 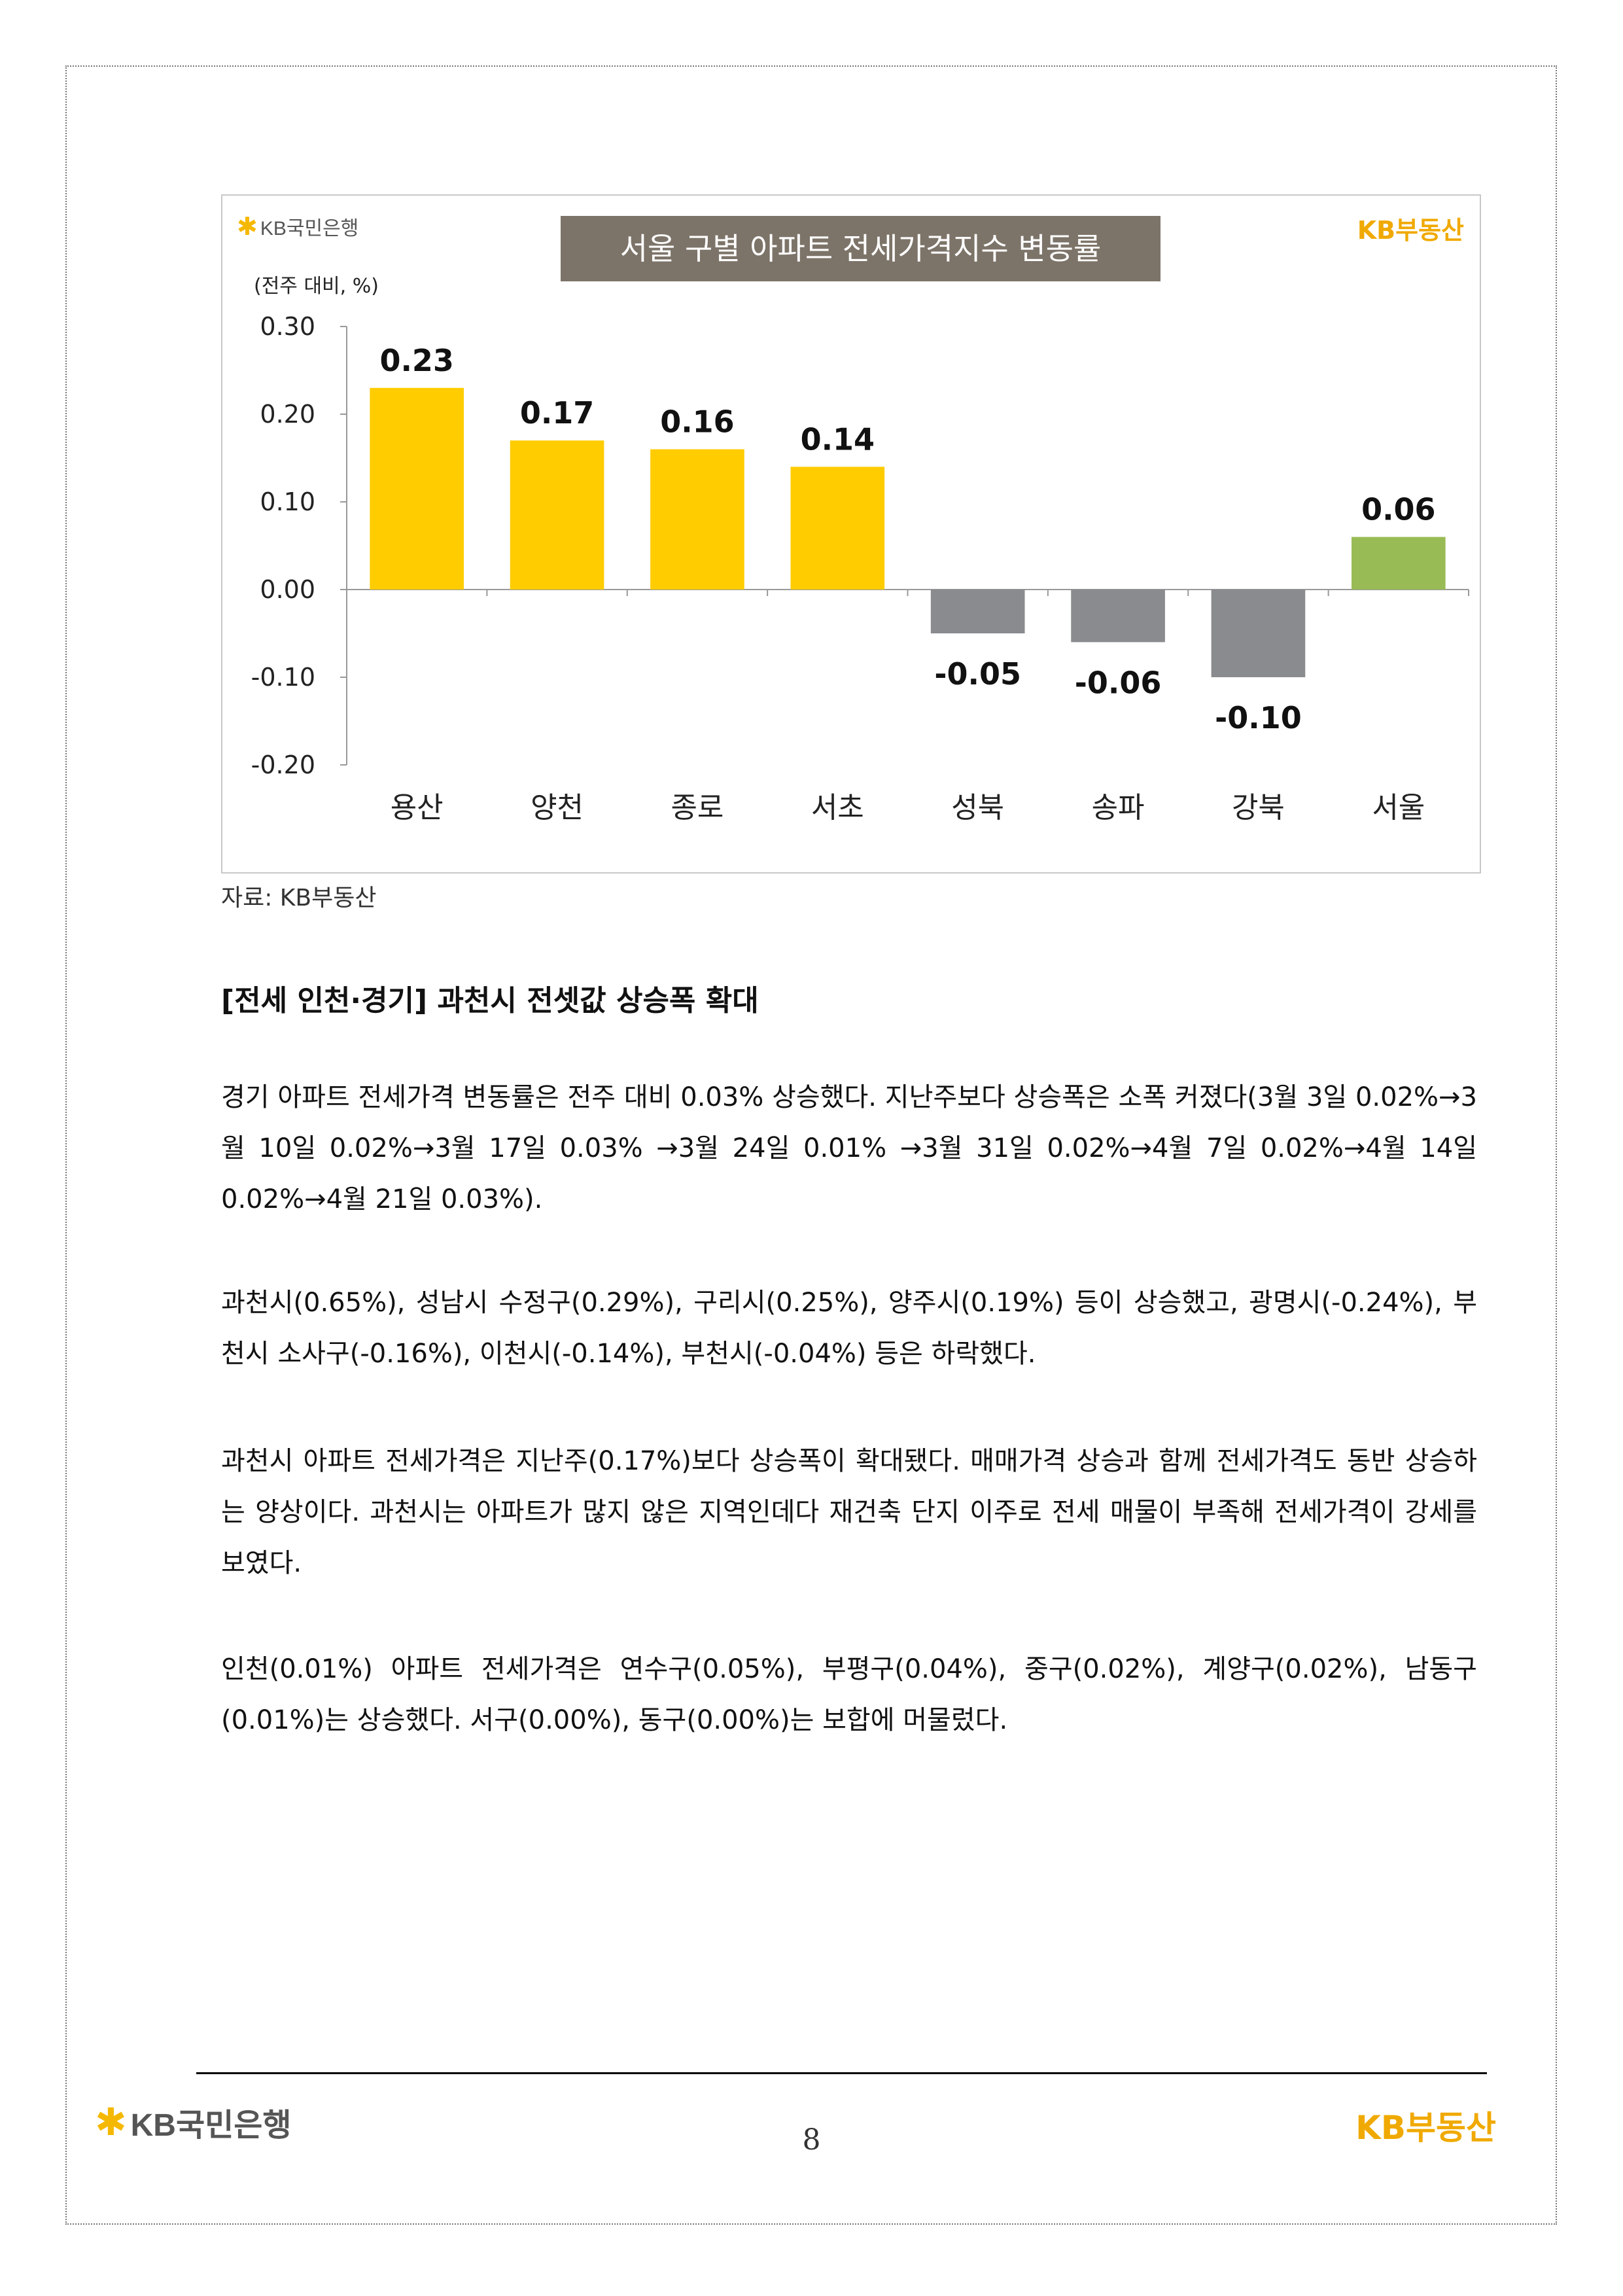 What do you see at coordinates (1118, 616) in the screenshot?
I see `bar-송파` at bounding box center [1118, 616].